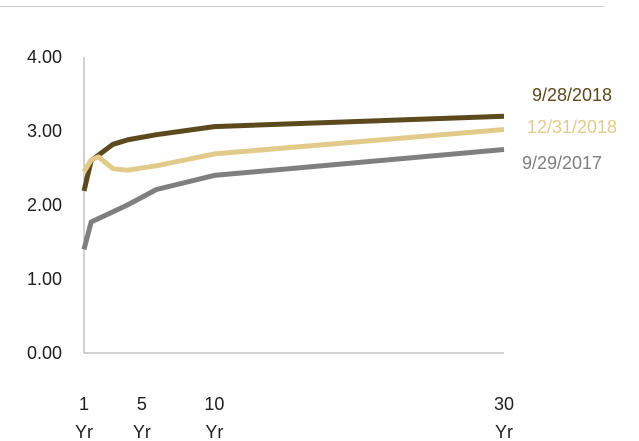 The image size is (639, 441). Describe the element at coordinates (572, 95) in the screenshot. I see `series-label-0: 9/28/2018` at that location.